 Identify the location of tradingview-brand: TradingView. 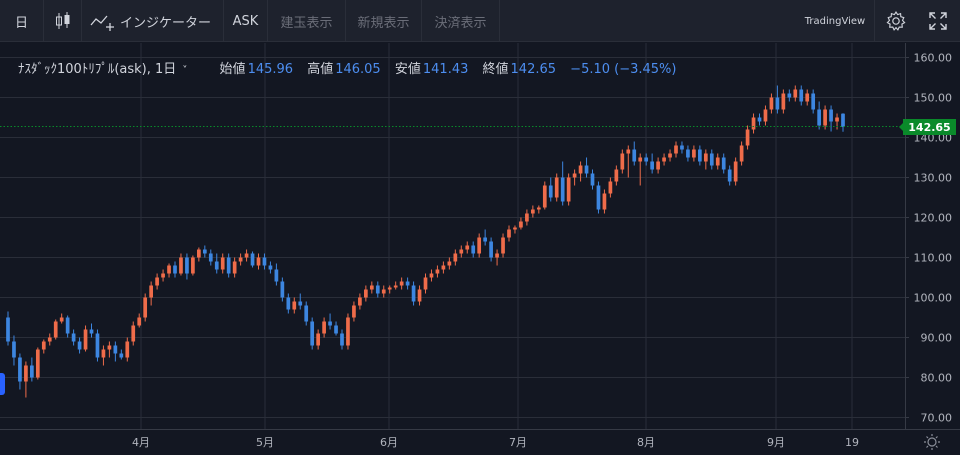
(835, 21).